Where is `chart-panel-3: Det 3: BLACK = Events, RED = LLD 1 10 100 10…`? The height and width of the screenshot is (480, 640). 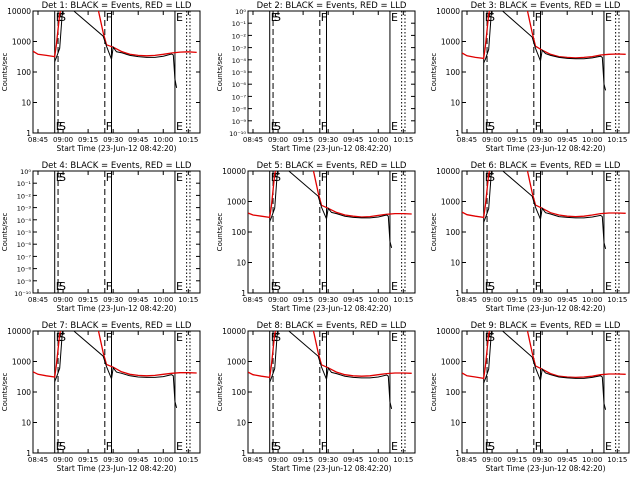 chart-panel-3: Det 3: BLACK = Events, RED = LLD 1 10 100 10… is located at coordinates (530, 77).